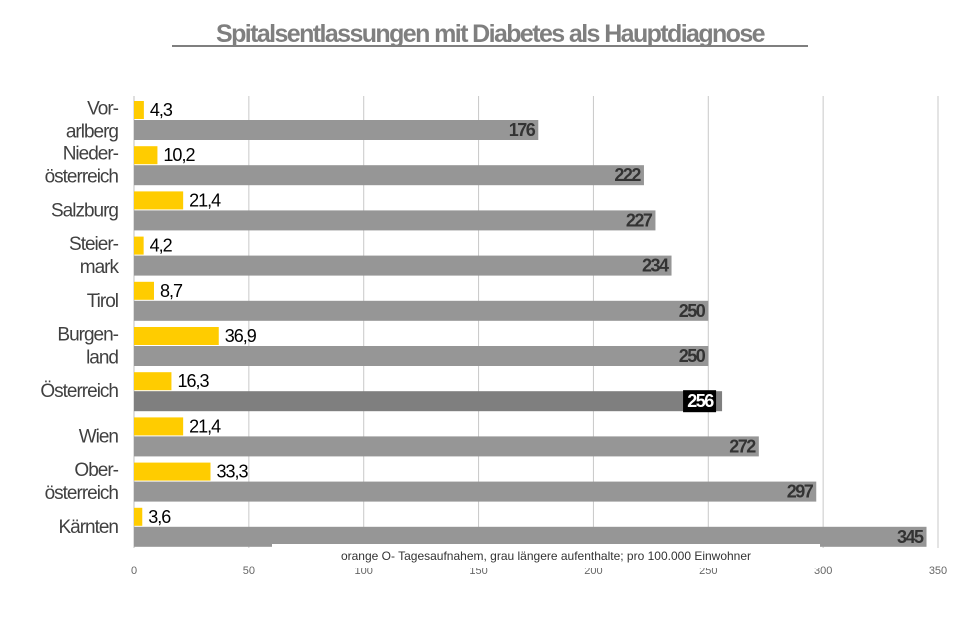 The width and height of the screenshot is (960, 633). Describe the element at coordinates (171, 291) in the screenshot. I see `data-label-short-stay: 8,7` at that location.